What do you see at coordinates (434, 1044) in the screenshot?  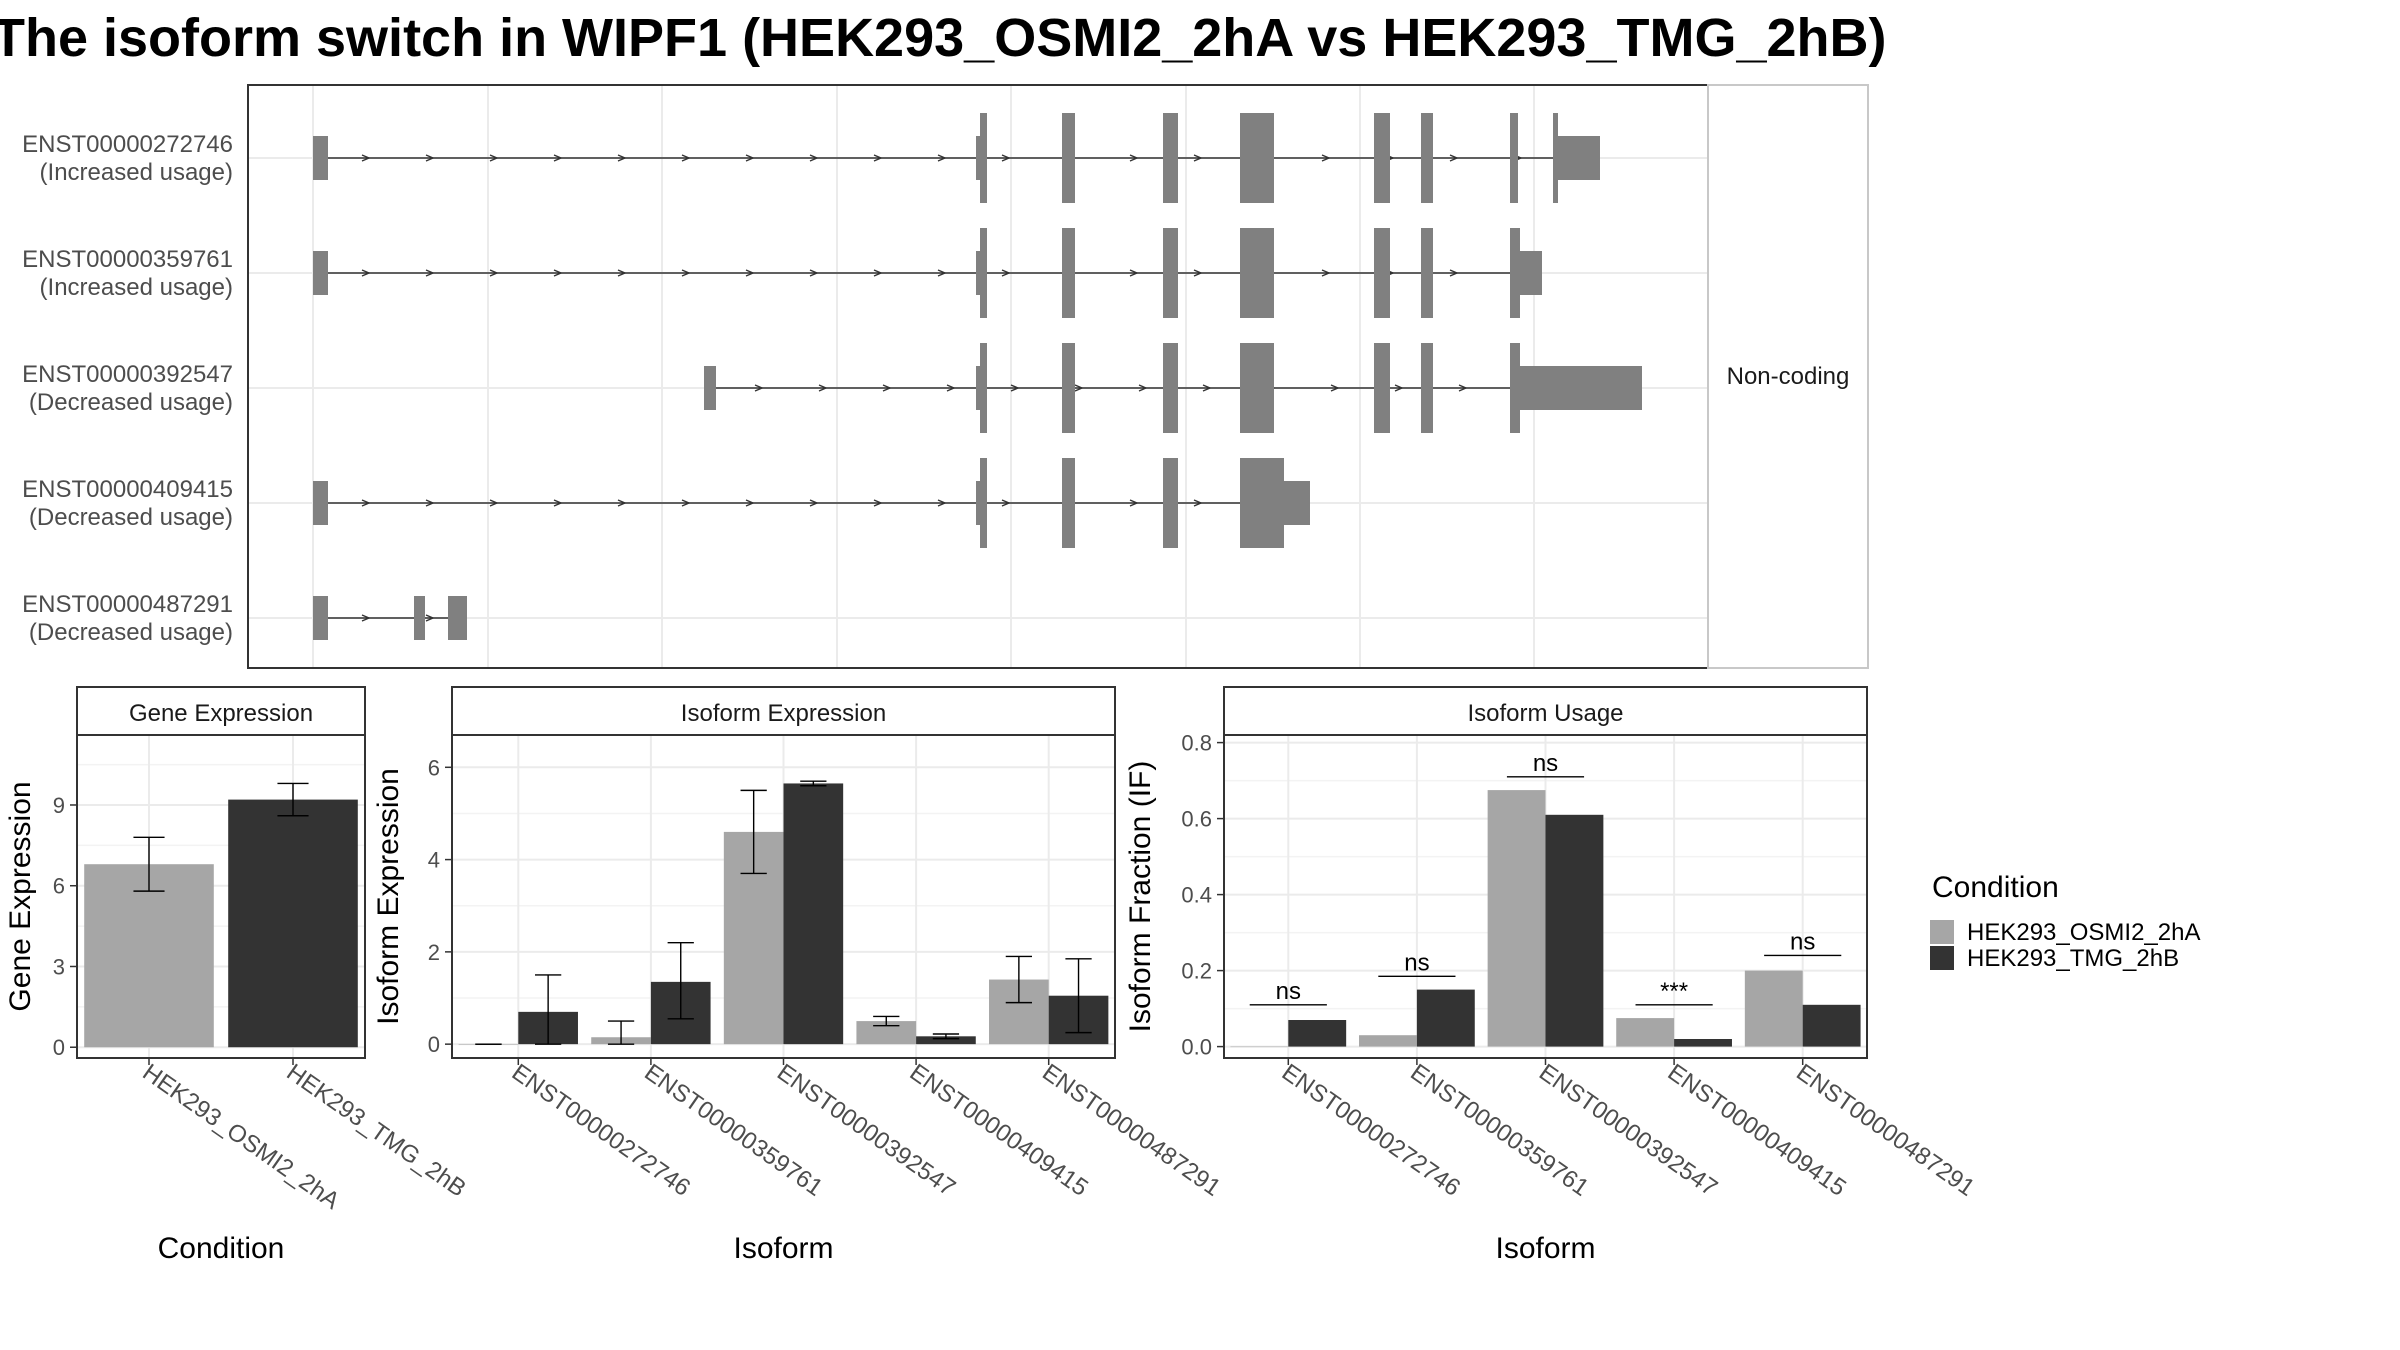 I see `y-tick-label: 0` at bounding box center [434, 1044].